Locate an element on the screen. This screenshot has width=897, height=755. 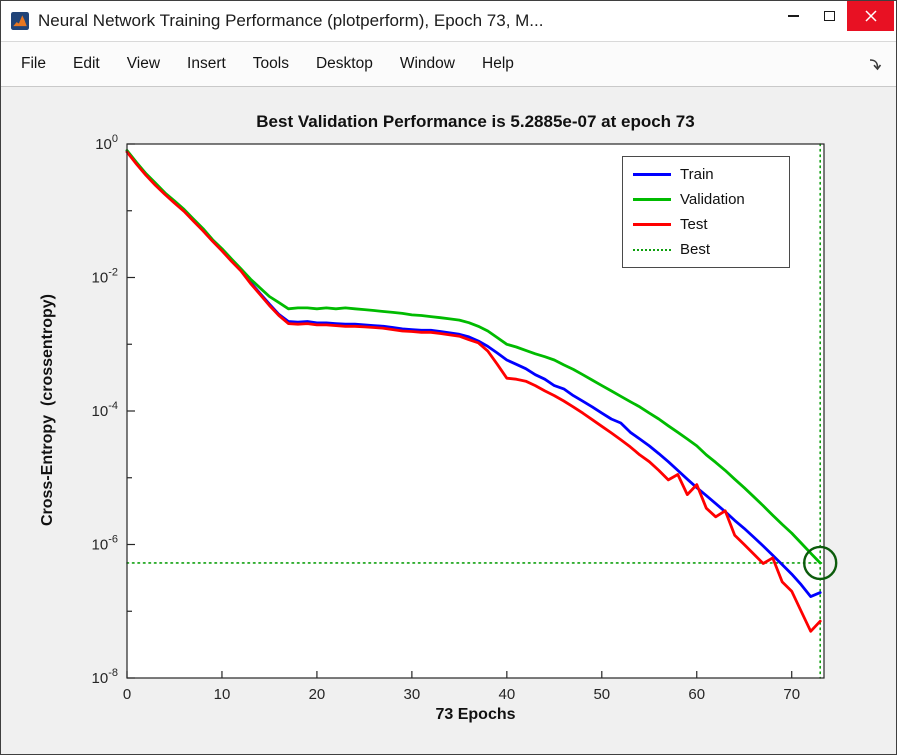
menu-item-edit: Edit is located at coordinates (86, 63).